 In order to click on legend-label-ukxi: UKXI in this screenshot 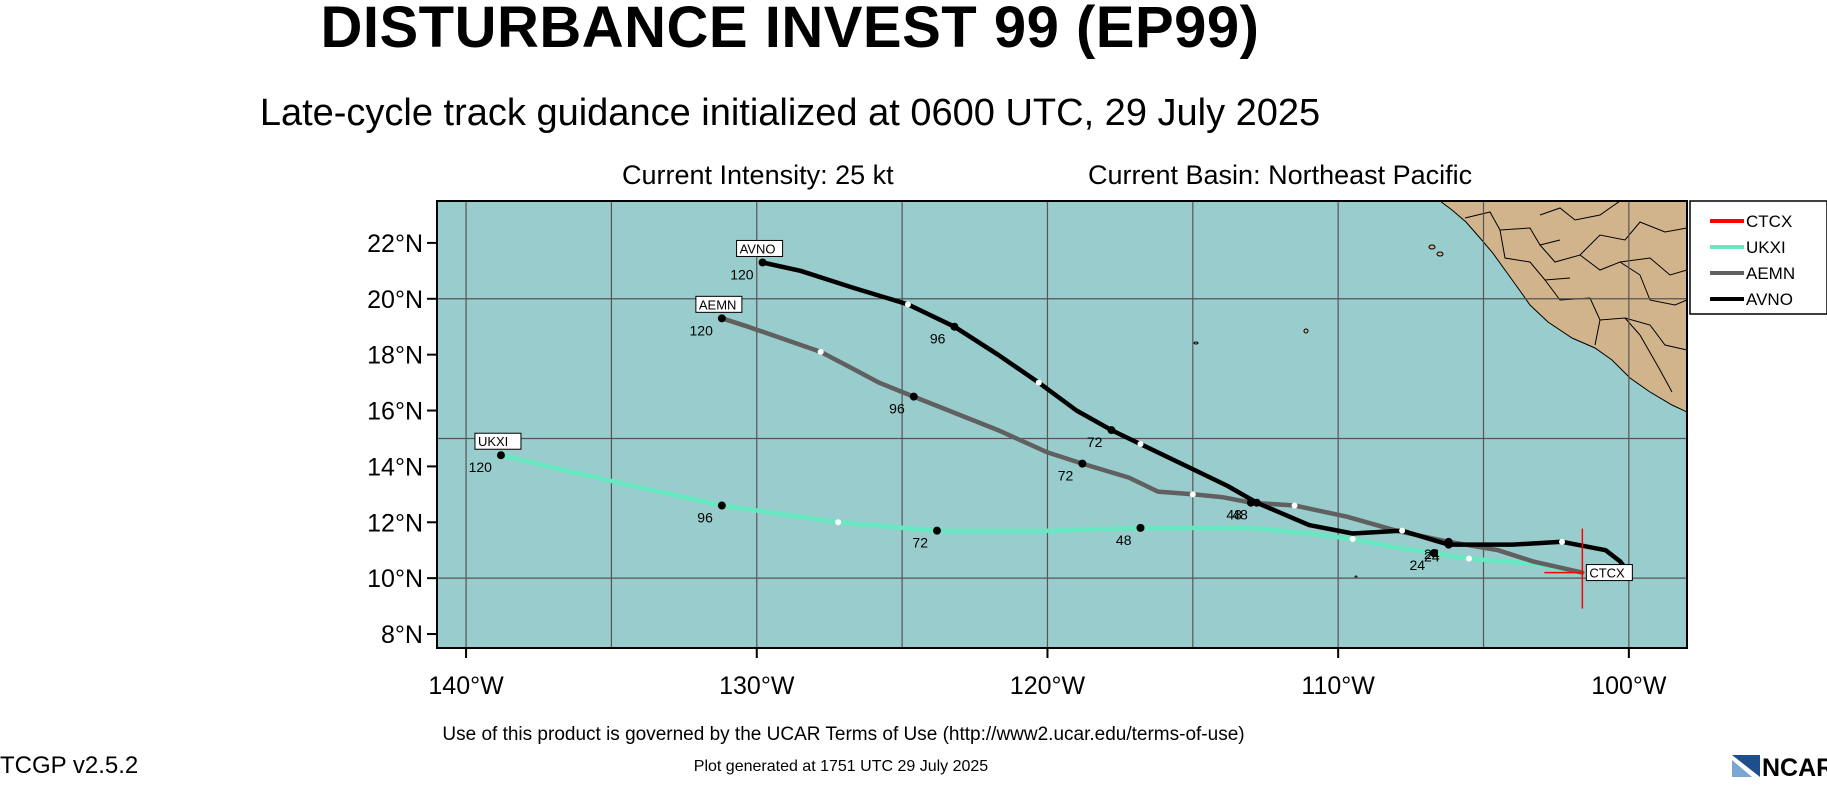, I will do `click(1766, 247)`.